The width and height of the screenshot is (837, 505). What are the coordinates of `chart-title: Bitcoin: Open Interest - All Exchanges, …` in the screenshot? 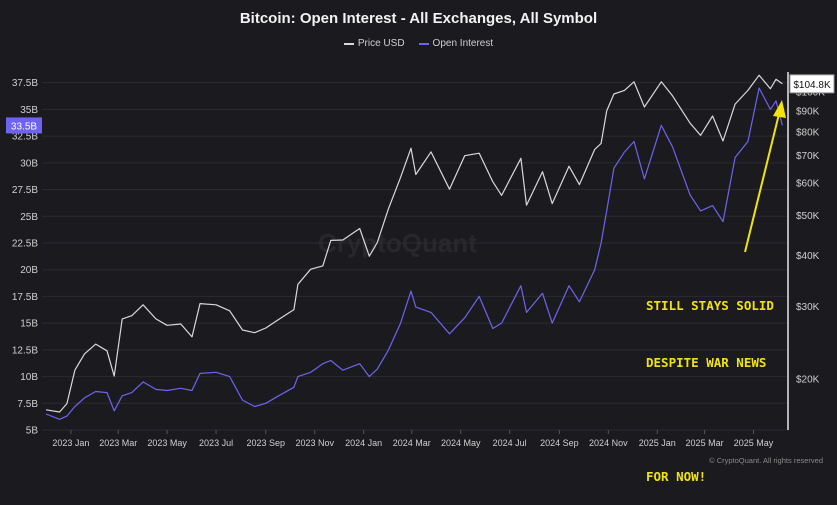 It's located at (418, 18).